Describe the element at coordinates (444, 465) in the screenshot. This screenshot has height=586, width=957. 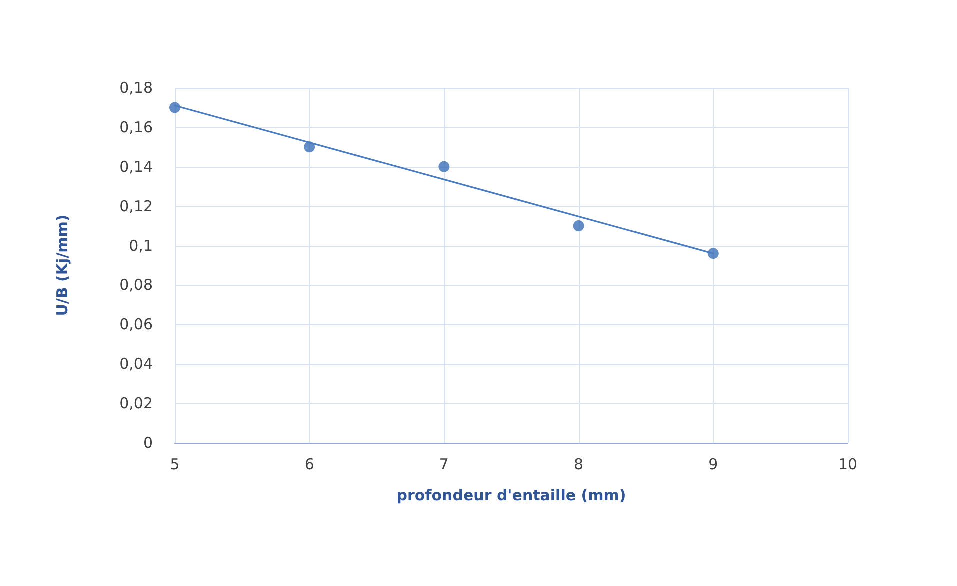
I see `x-tick-label: 7` at that location.